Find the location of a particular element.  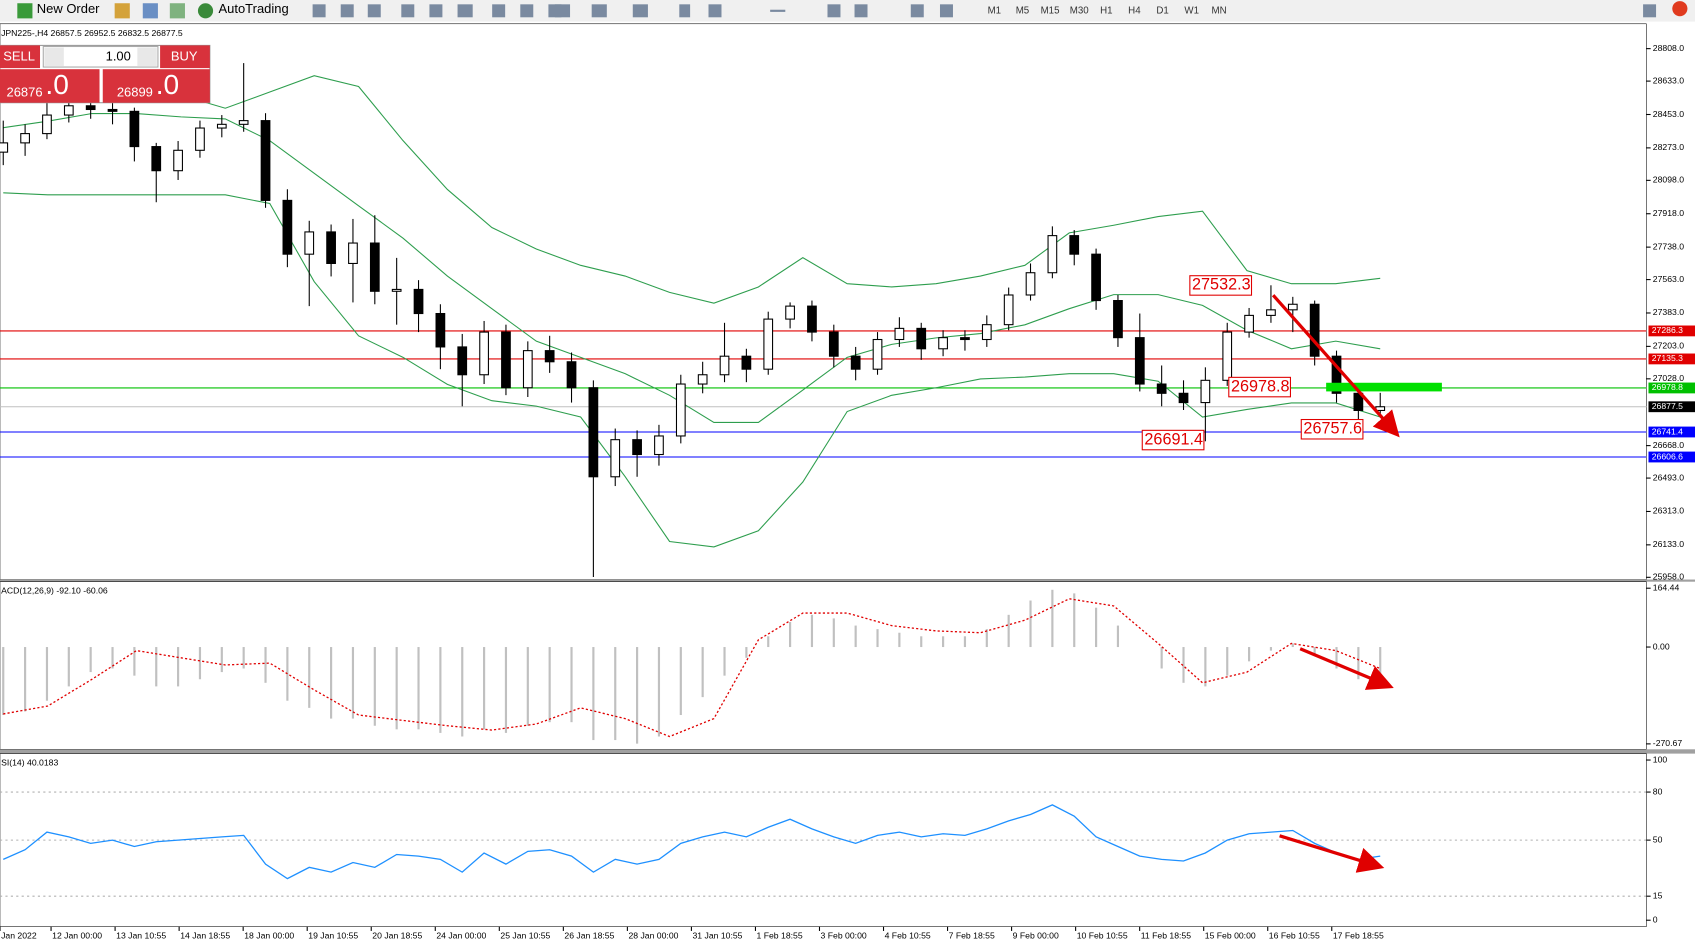

level-label: 27135.3 is located at coordinates (1667, 358).